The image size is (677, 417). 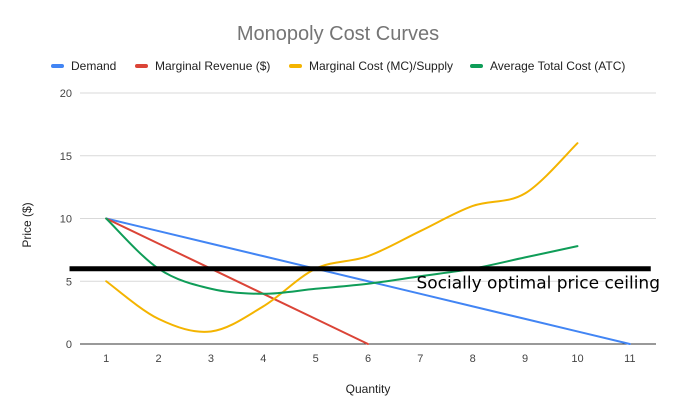 I want to click on series-line-marginal-revenue, so click(x=237, y=281).